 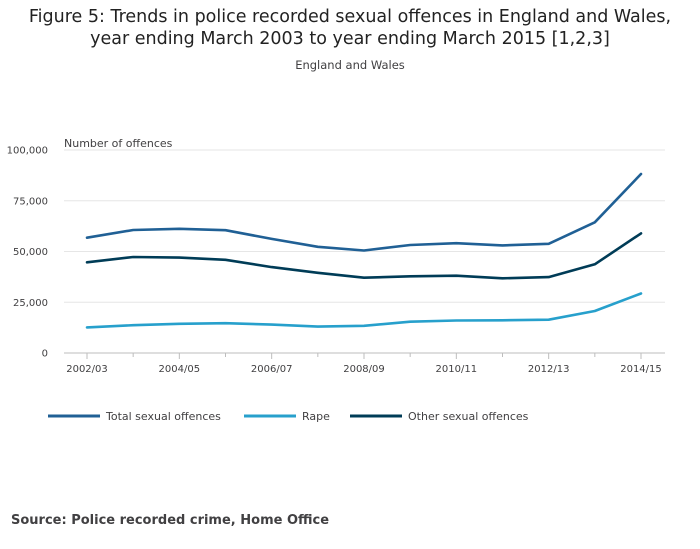 What do you see at coordinates (468, 416) in the screenshot?
I see `legend-label: Other sexual offences` at bounding box center [468, 416].